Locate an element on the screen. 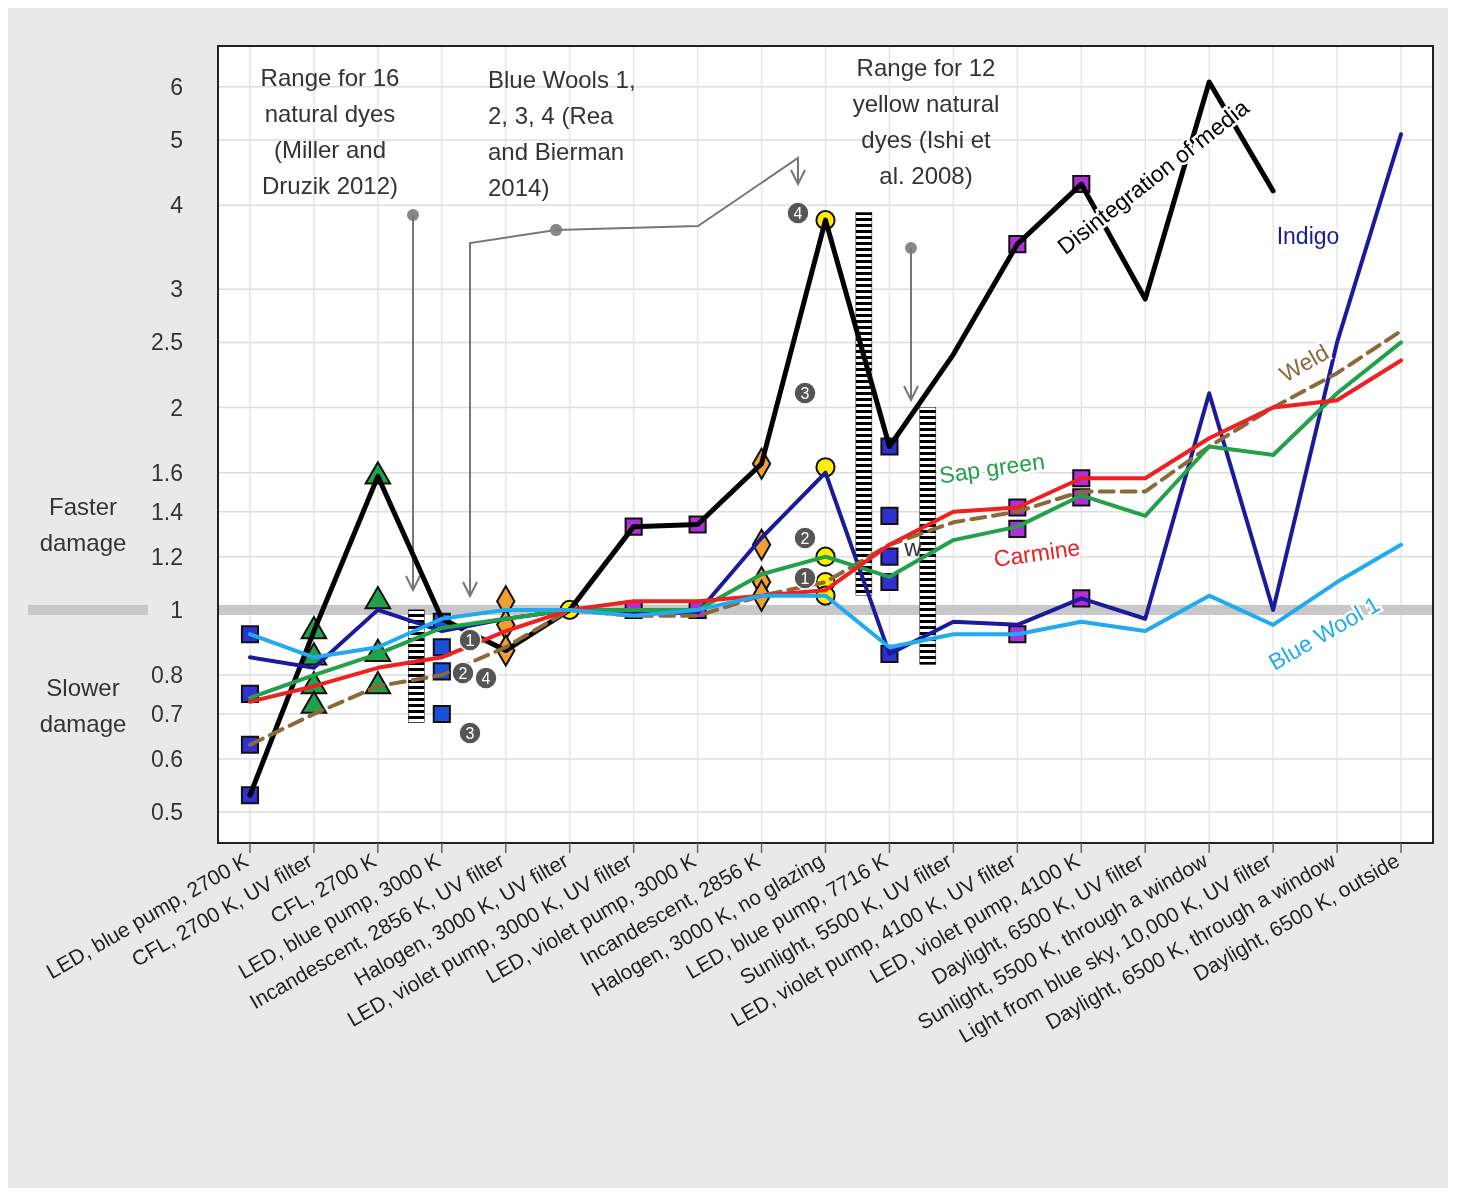 This screenshot has width=1457, height=1195. y-tick-label: 1.6 is located at coordinates (167, 472).